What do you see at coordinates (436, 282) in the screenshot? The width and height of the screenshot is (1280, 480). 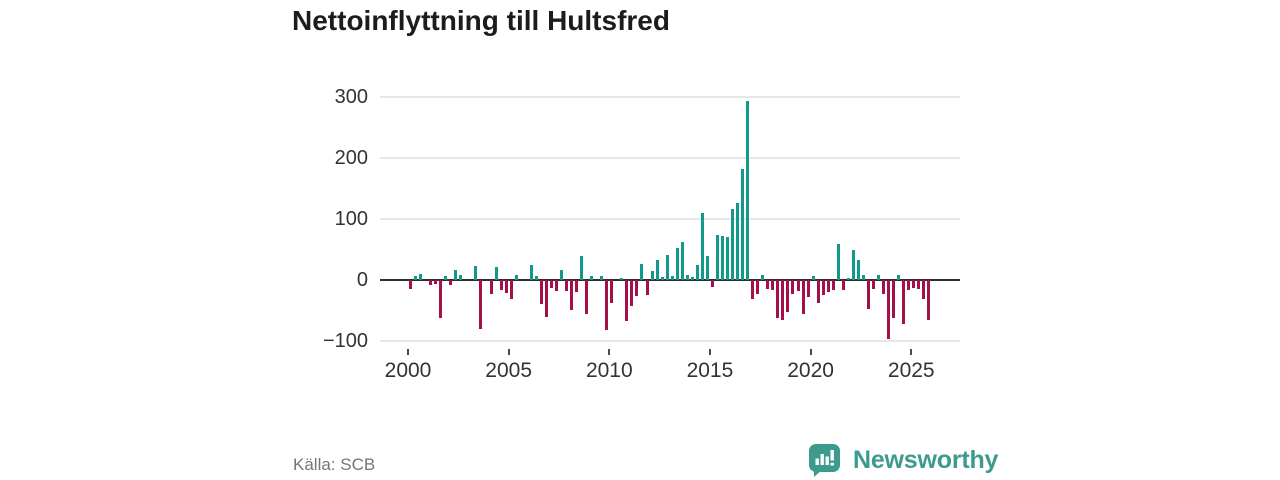 I see `bar-2001q2` at bounding box center [436, 282].